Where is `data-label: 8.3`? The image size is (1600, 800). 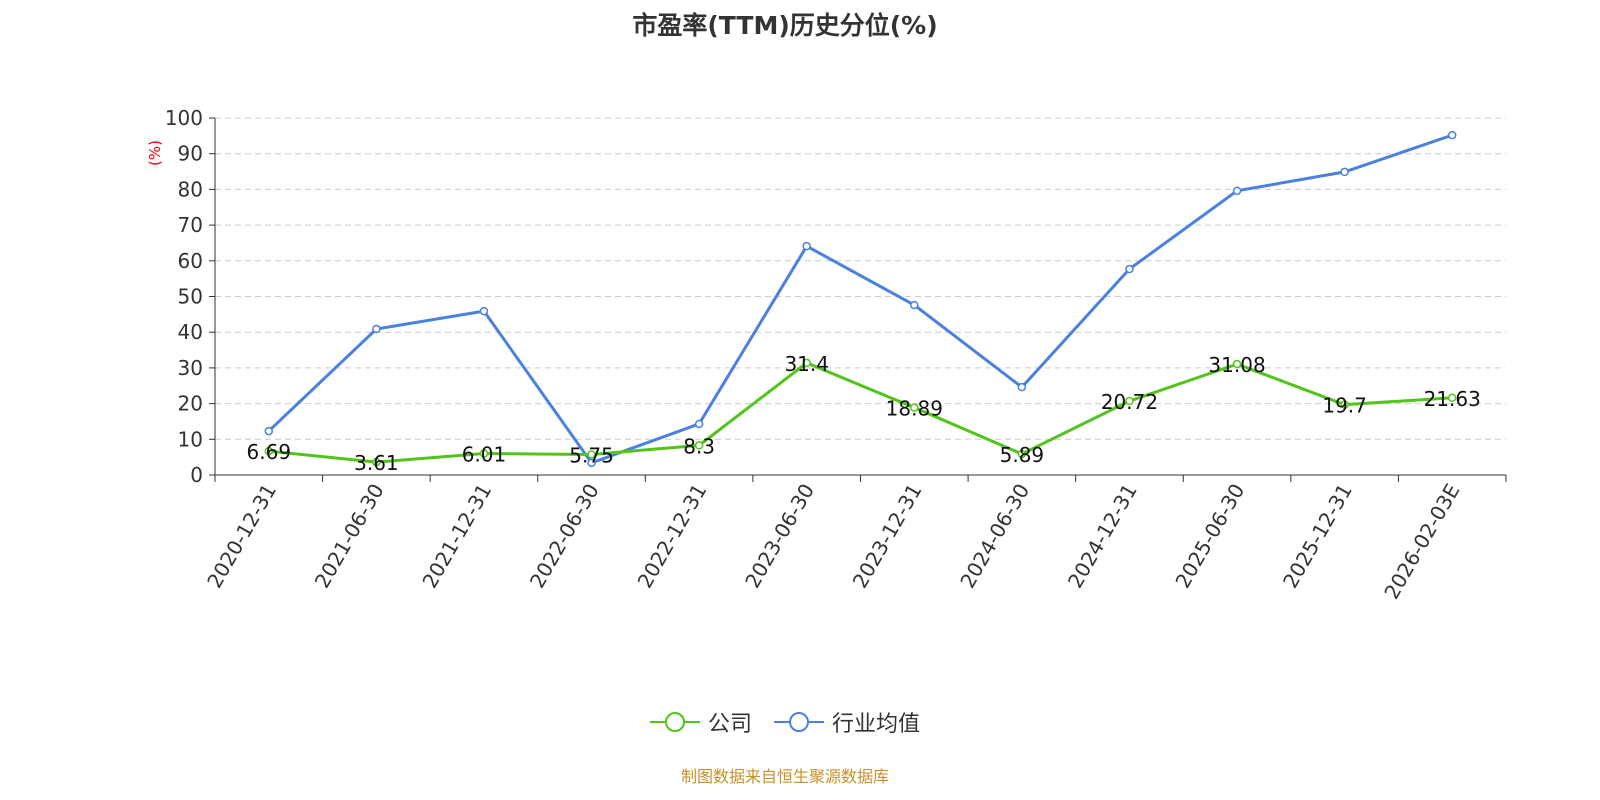 data-label: 8.3 is located at coordinates (699, 446).